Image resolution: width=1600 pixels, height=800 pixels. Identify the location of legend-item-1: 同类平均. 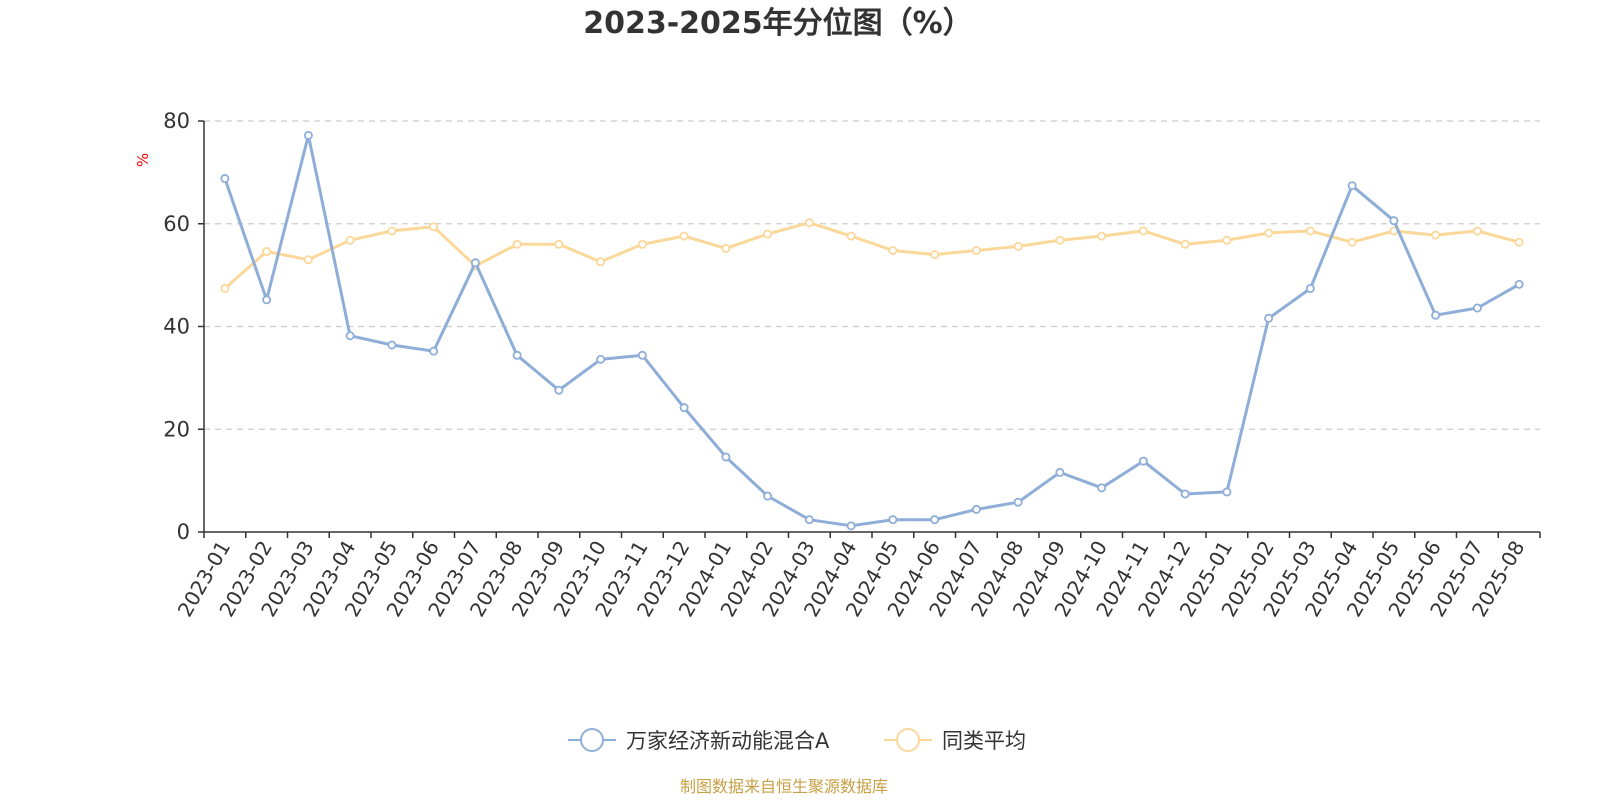
(955, 740).